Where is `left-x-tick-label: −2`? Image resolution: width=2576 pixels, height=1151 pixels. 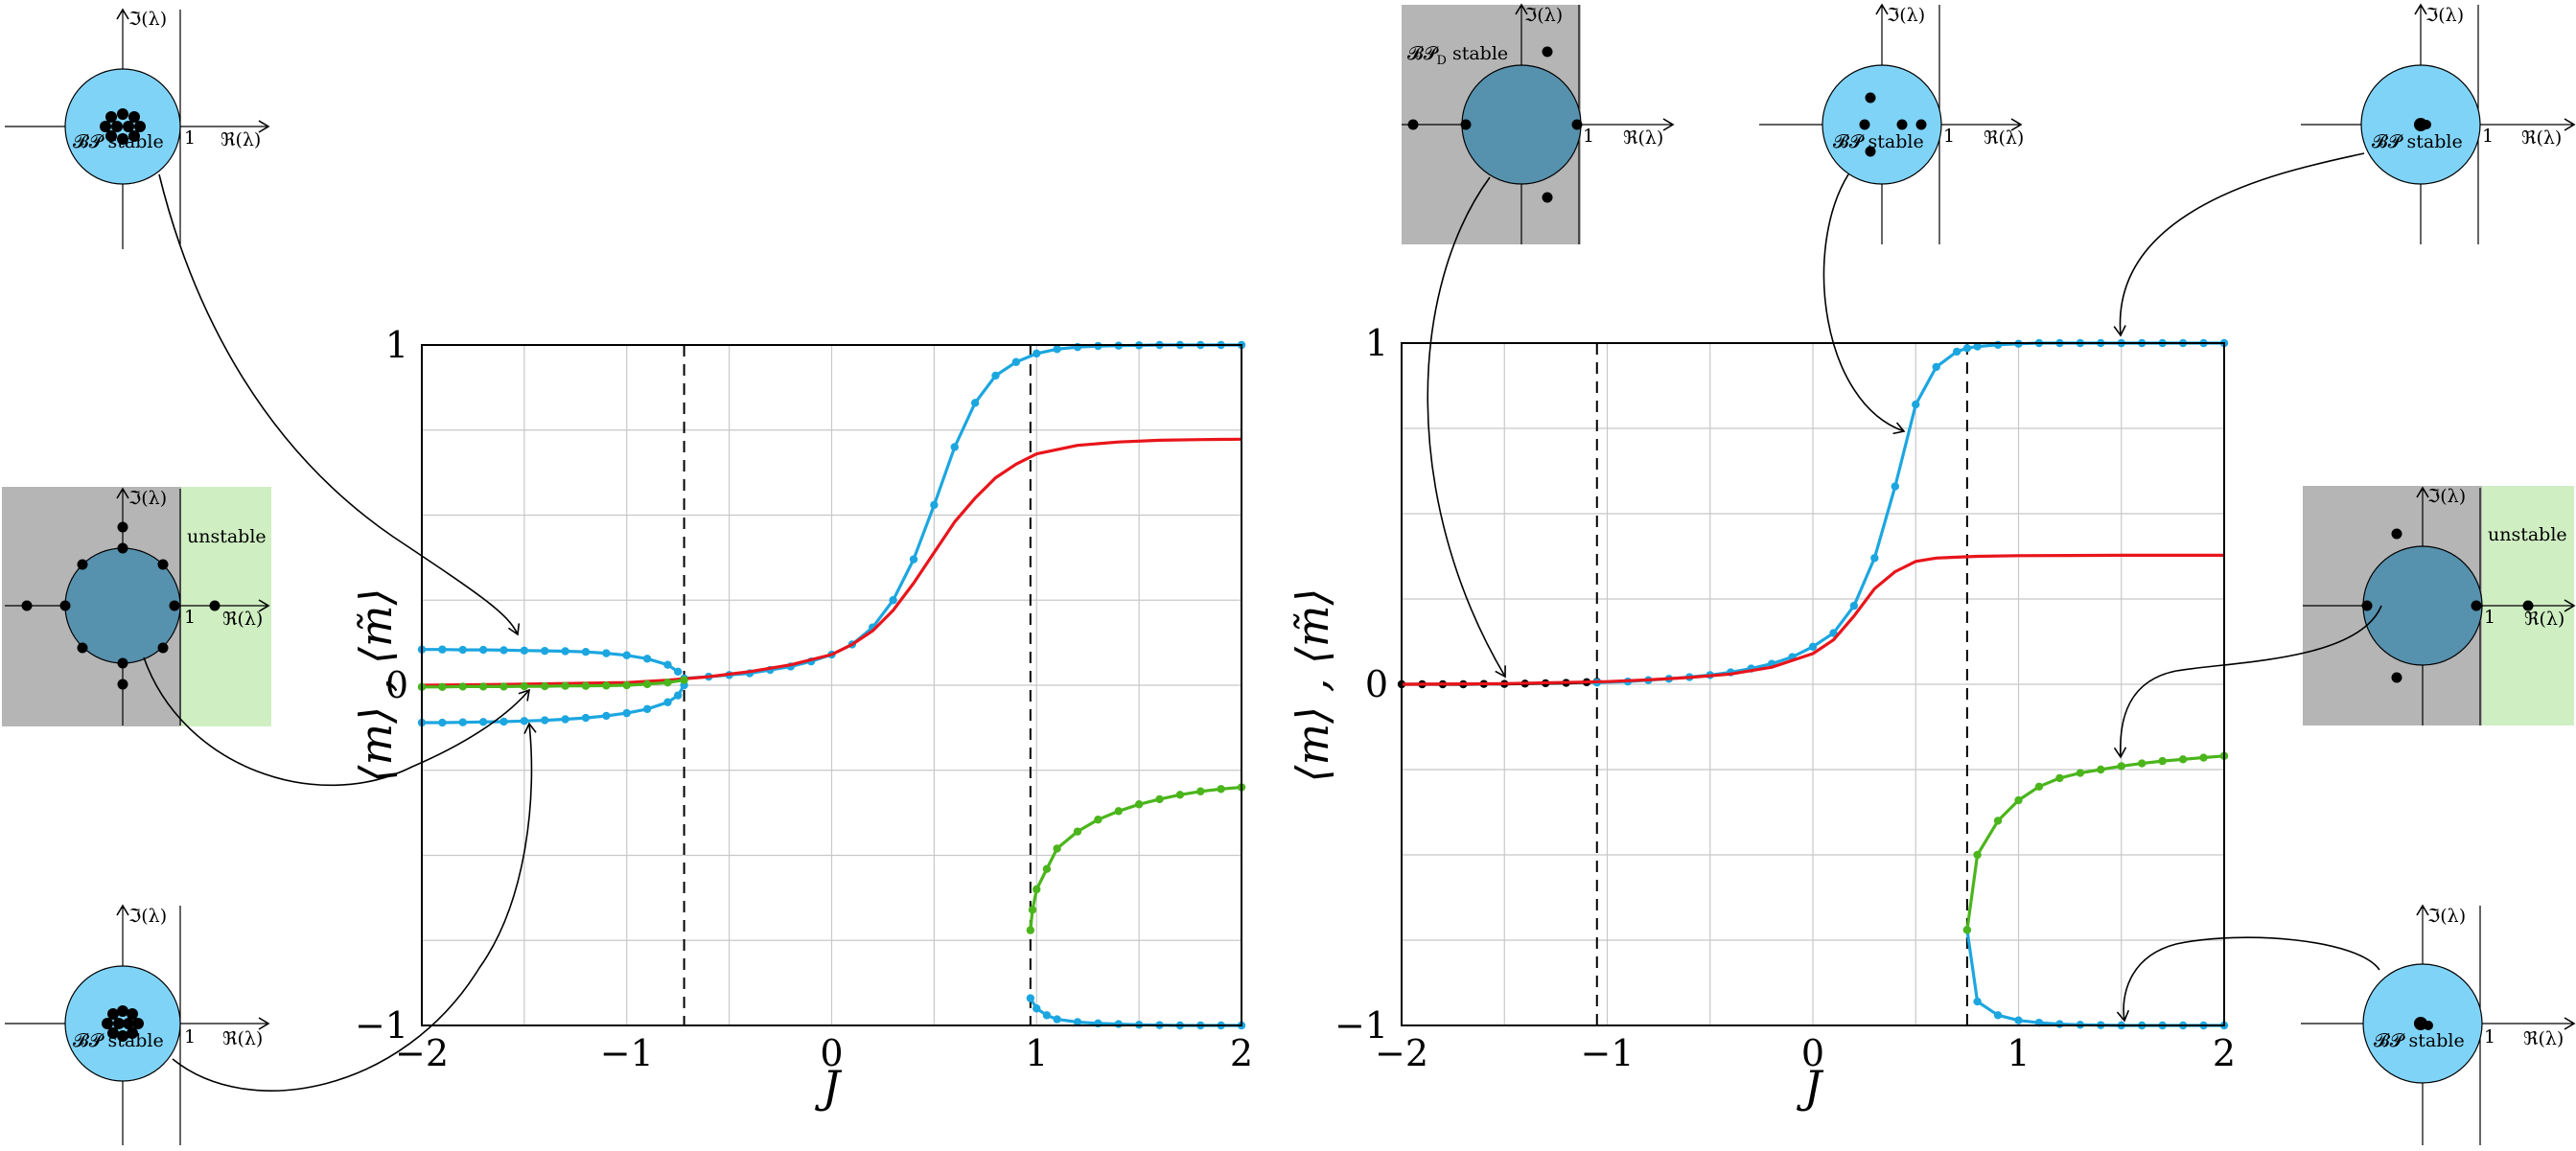
left-x-tick-label: −2 is located at coordinates (422, 1053).